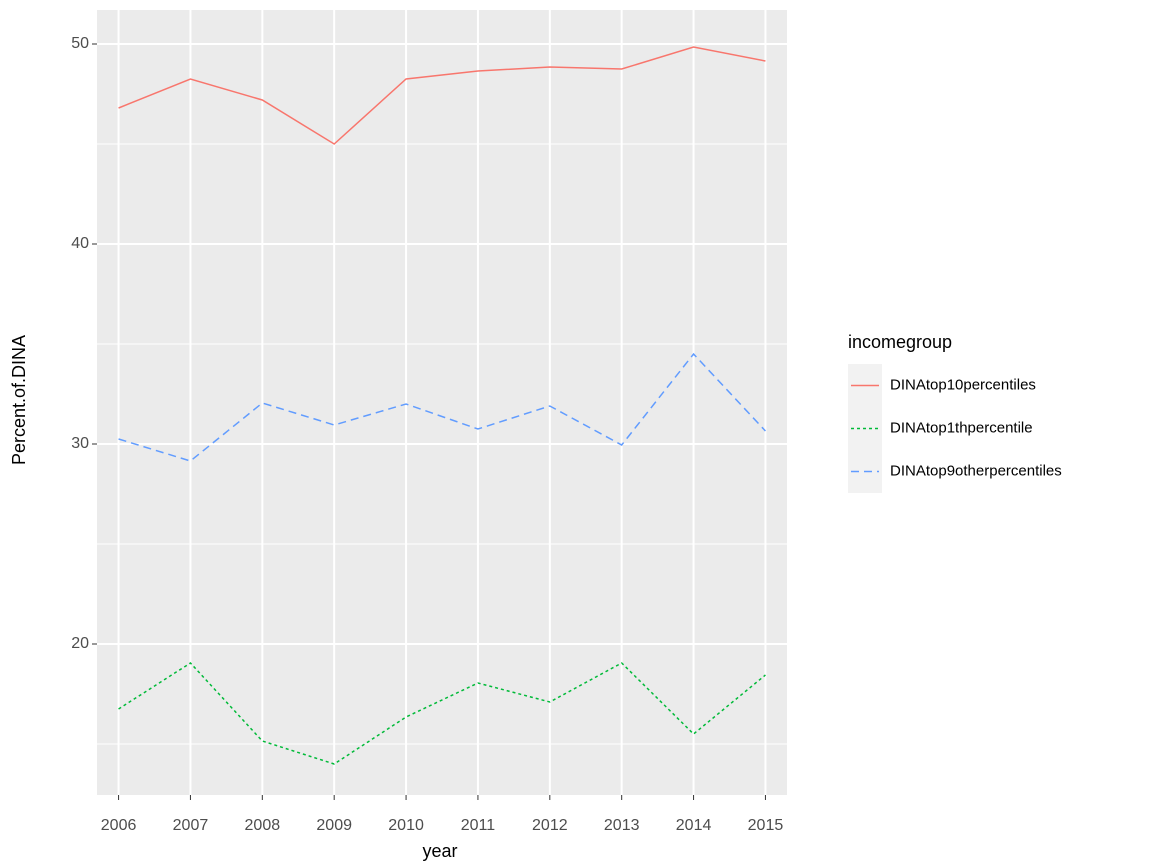  Describe the element at coordinates (80, 643) in the screenshot. I see `y-tick-label: 20` at that location.